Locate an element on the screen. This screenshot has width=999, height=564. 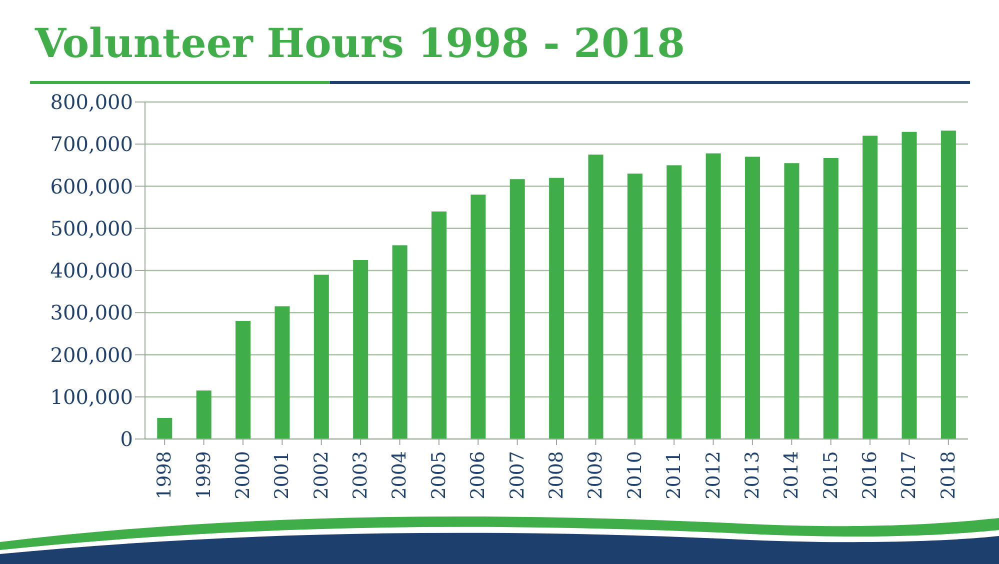
y-tick-label: 200,000 is located at coordinates (91, 354).